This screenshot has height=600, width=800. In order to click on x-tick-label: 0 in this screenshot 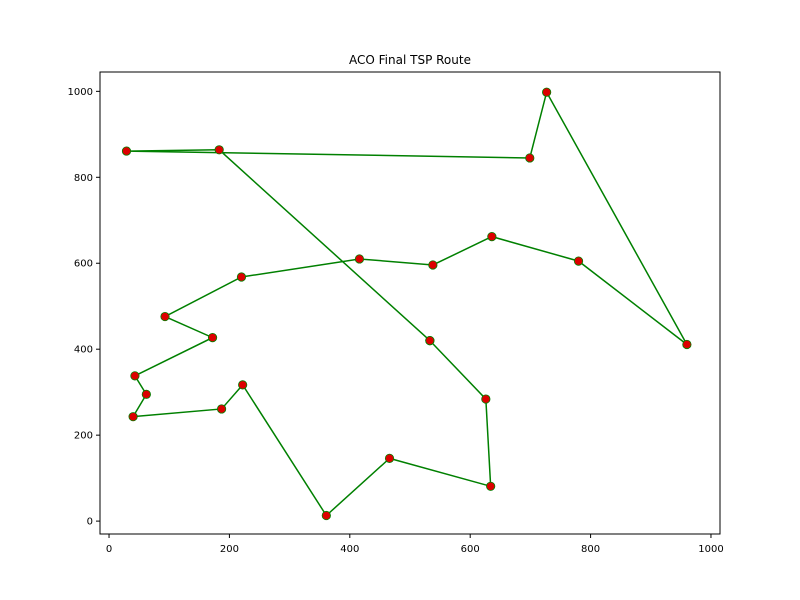, I will do `click(109, 549)`.